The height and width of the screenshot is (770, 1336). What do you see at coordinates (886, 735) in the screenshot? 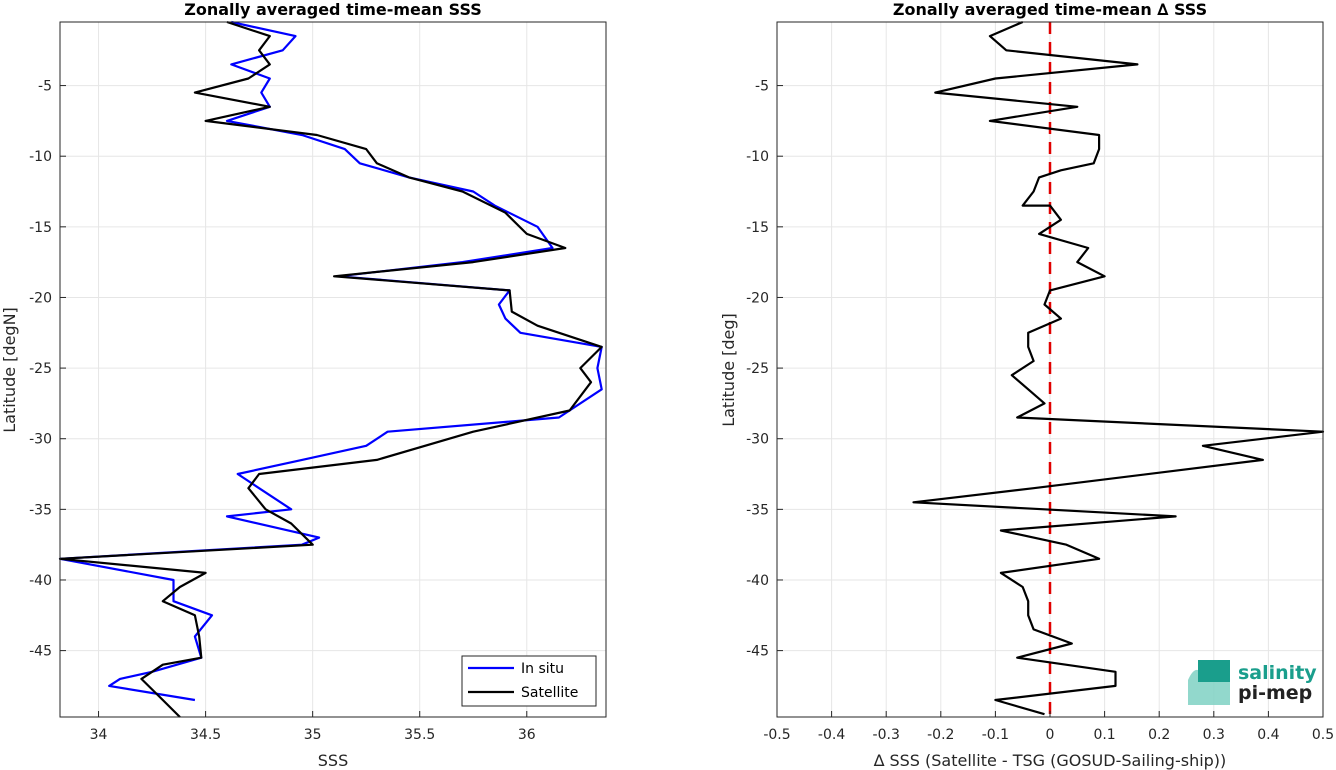
I see `x-tick-label: -0.3` at bounding box center [886, 735].